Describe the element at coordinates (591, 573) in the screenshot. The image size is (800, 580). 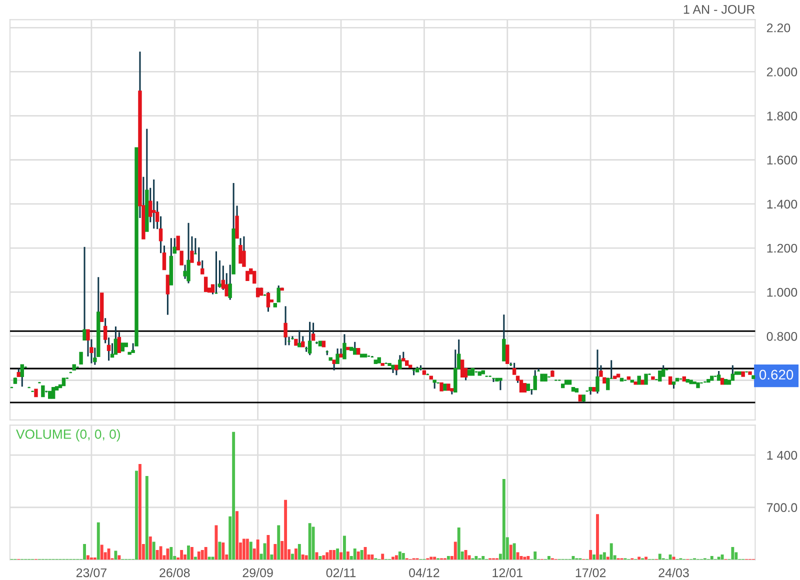
I see `x-tick-label: 17/02` at that location.